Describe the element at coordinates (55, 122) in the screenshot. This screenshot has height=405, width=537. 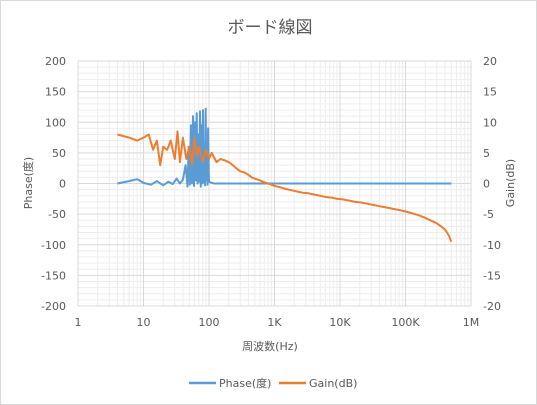
I see `y-left-tick-label: 100` at that location.